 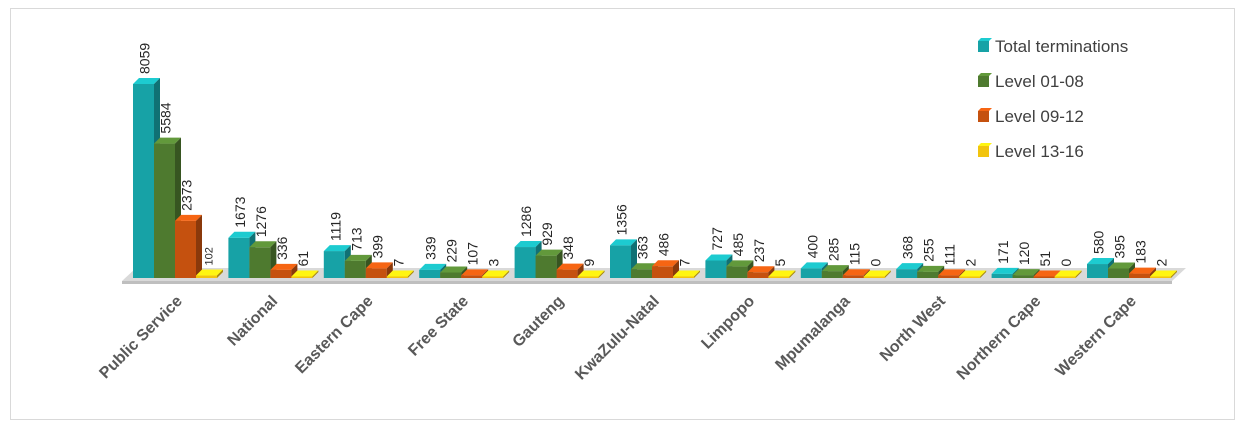 What do you see at coordinates (261, 221) in the screenshot?
I see `data-label: 1276` at bounding box center [261, 221].